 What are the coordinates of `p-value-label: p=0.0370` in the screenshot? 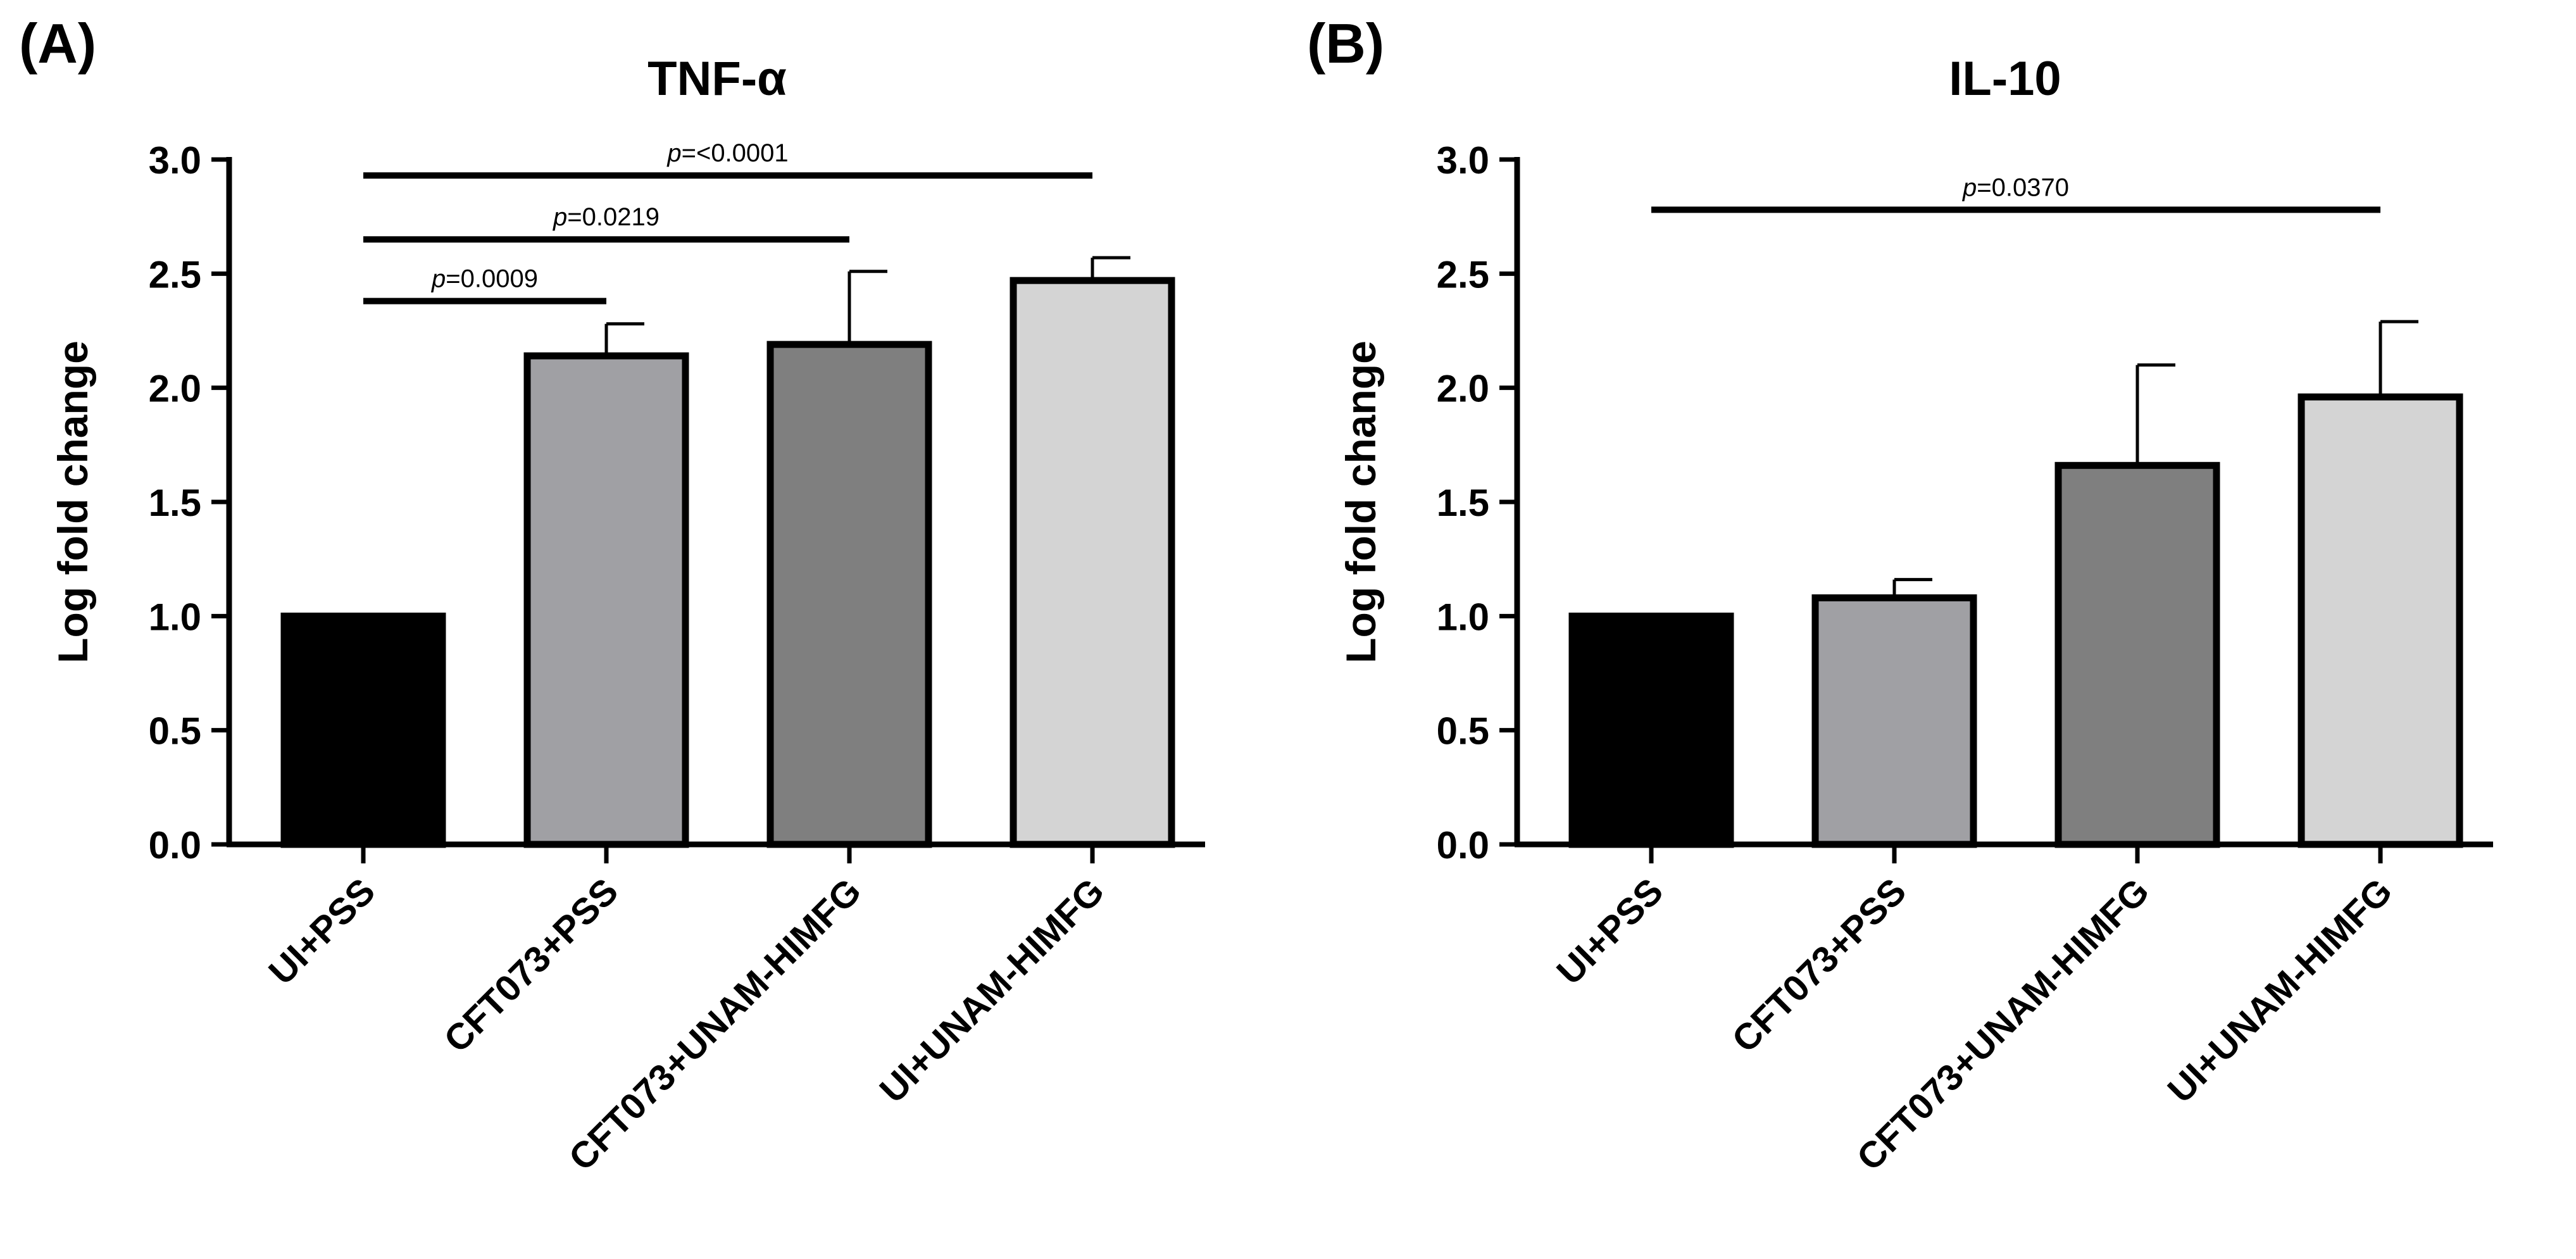 It's located at (2016, 187).